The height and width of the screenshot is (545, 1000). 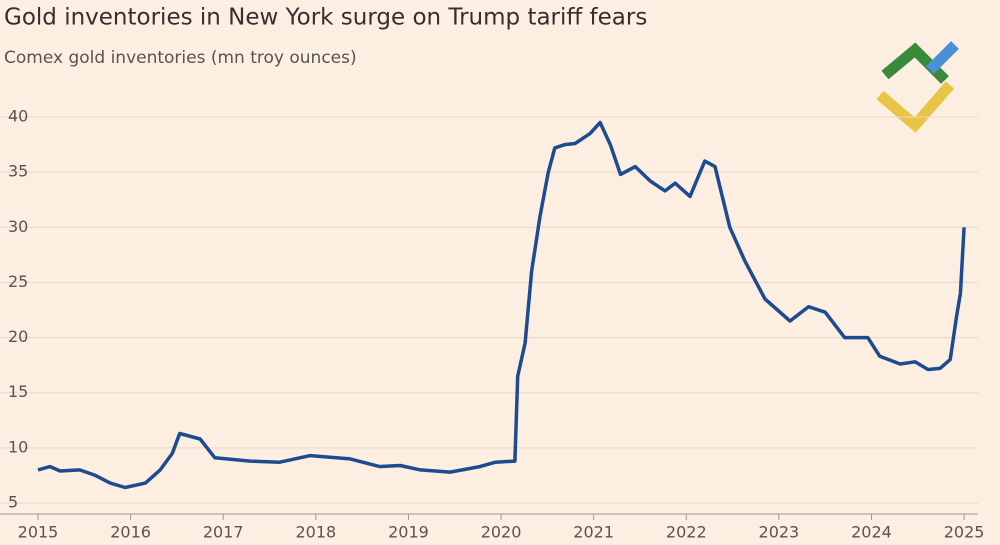 What do you see at coordinates (180, 58) in the screenshot?
I see `chart-subtitle: Comex gold inventories (mn troy ounces)` at bounding box center [180, 58].